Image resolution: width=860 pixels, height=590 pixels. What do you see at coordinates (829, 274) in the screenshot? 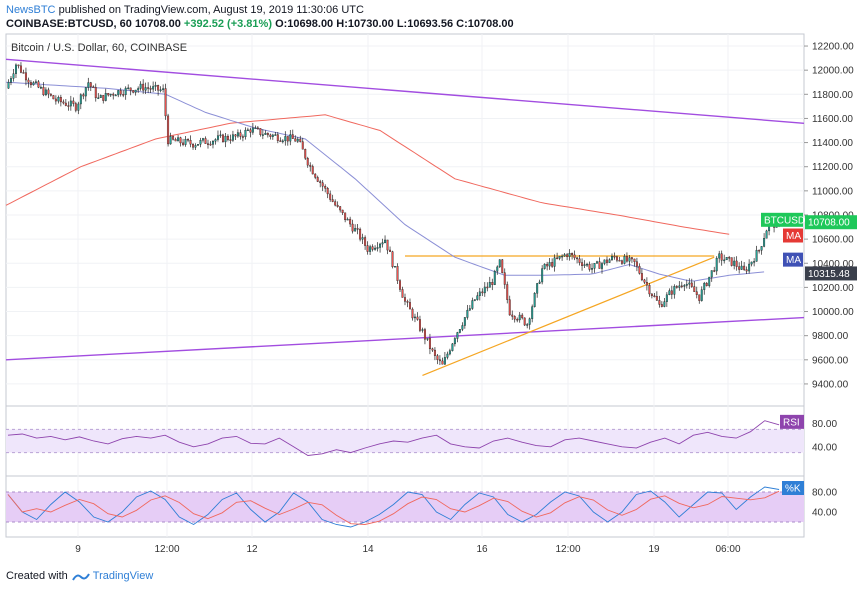
I see `ma-blue-price-tag-text: 10315.48` at bounding box center [829, 274].